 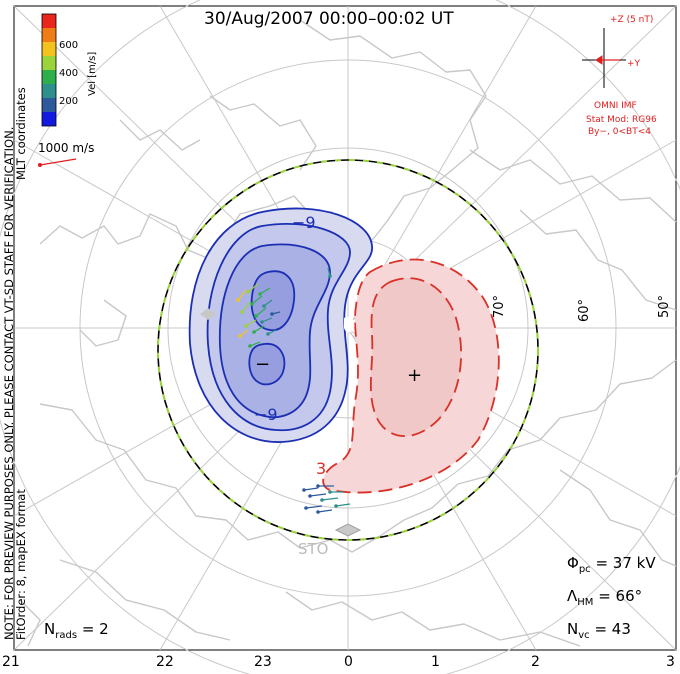 What do you see at coordinates (619, 132) in the screenshot?
I see `imf-condition: By−, 0<BT<4` at bounding box center [619, 132].